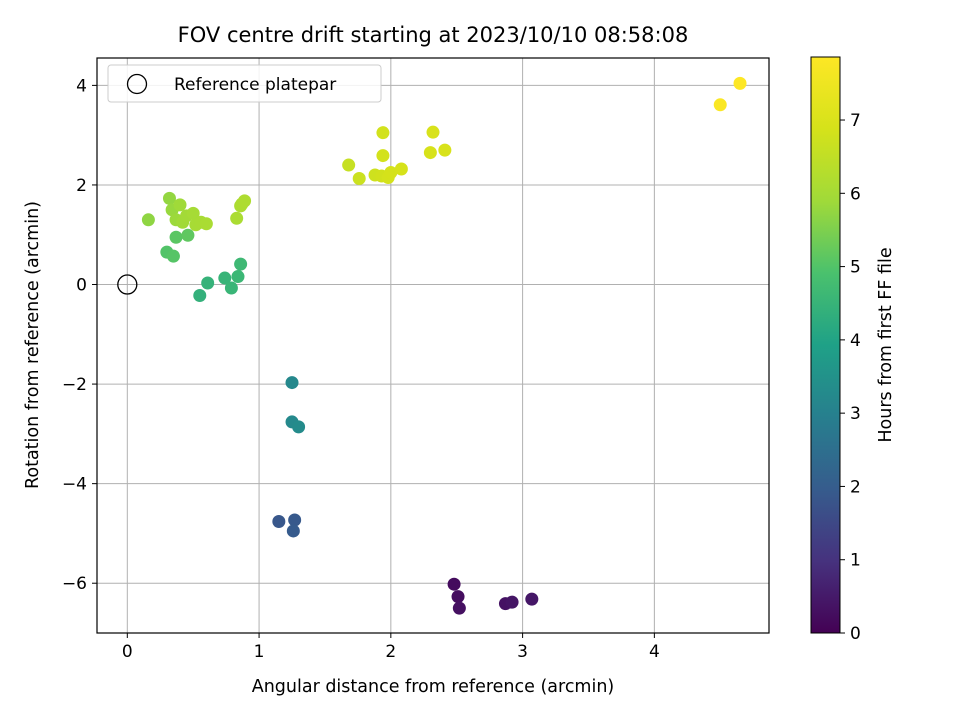 The image size is (960, 720). What do you see at coordinates (850, 377) in the screenshot?
I see `colorbar-ticks: 0 1 2 3 4 5 6 7` at bounding box center [850, 377].